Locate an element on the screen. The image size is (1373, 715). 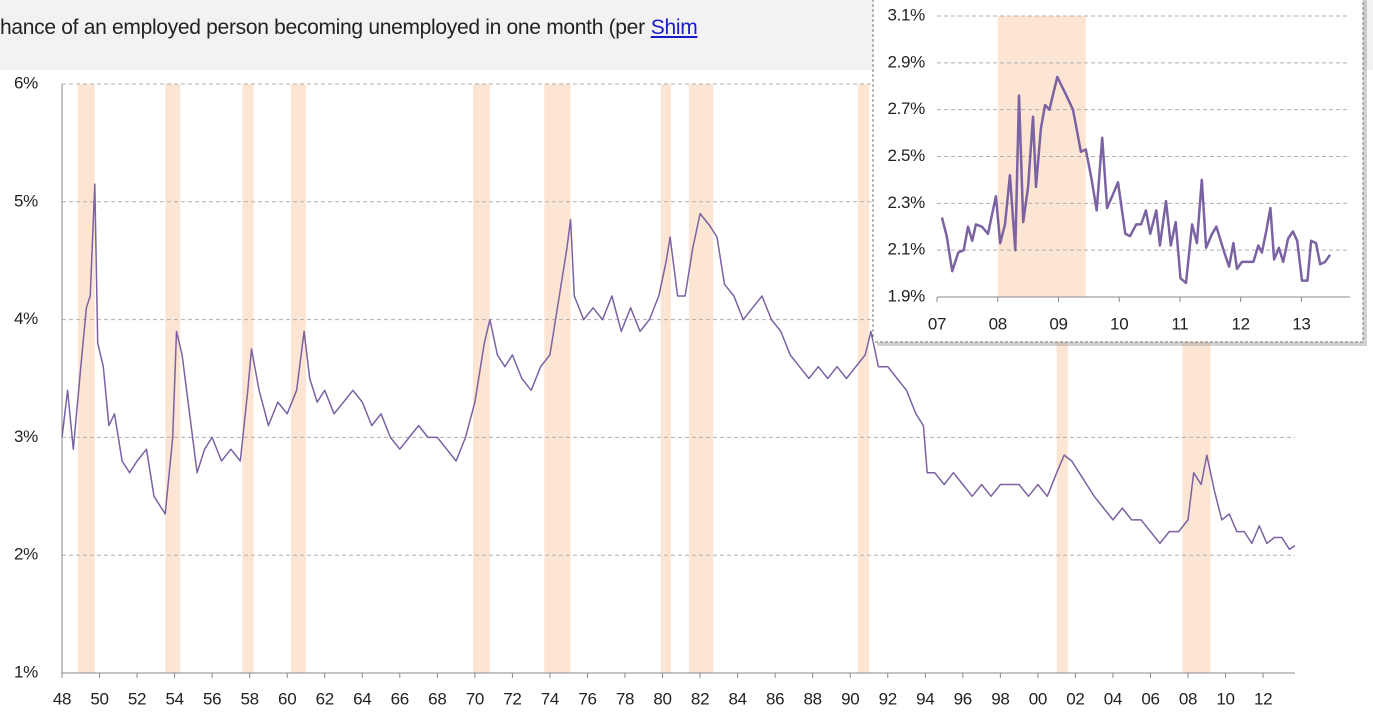
x-tick-label: 74 is located at coordinates (550, 698).